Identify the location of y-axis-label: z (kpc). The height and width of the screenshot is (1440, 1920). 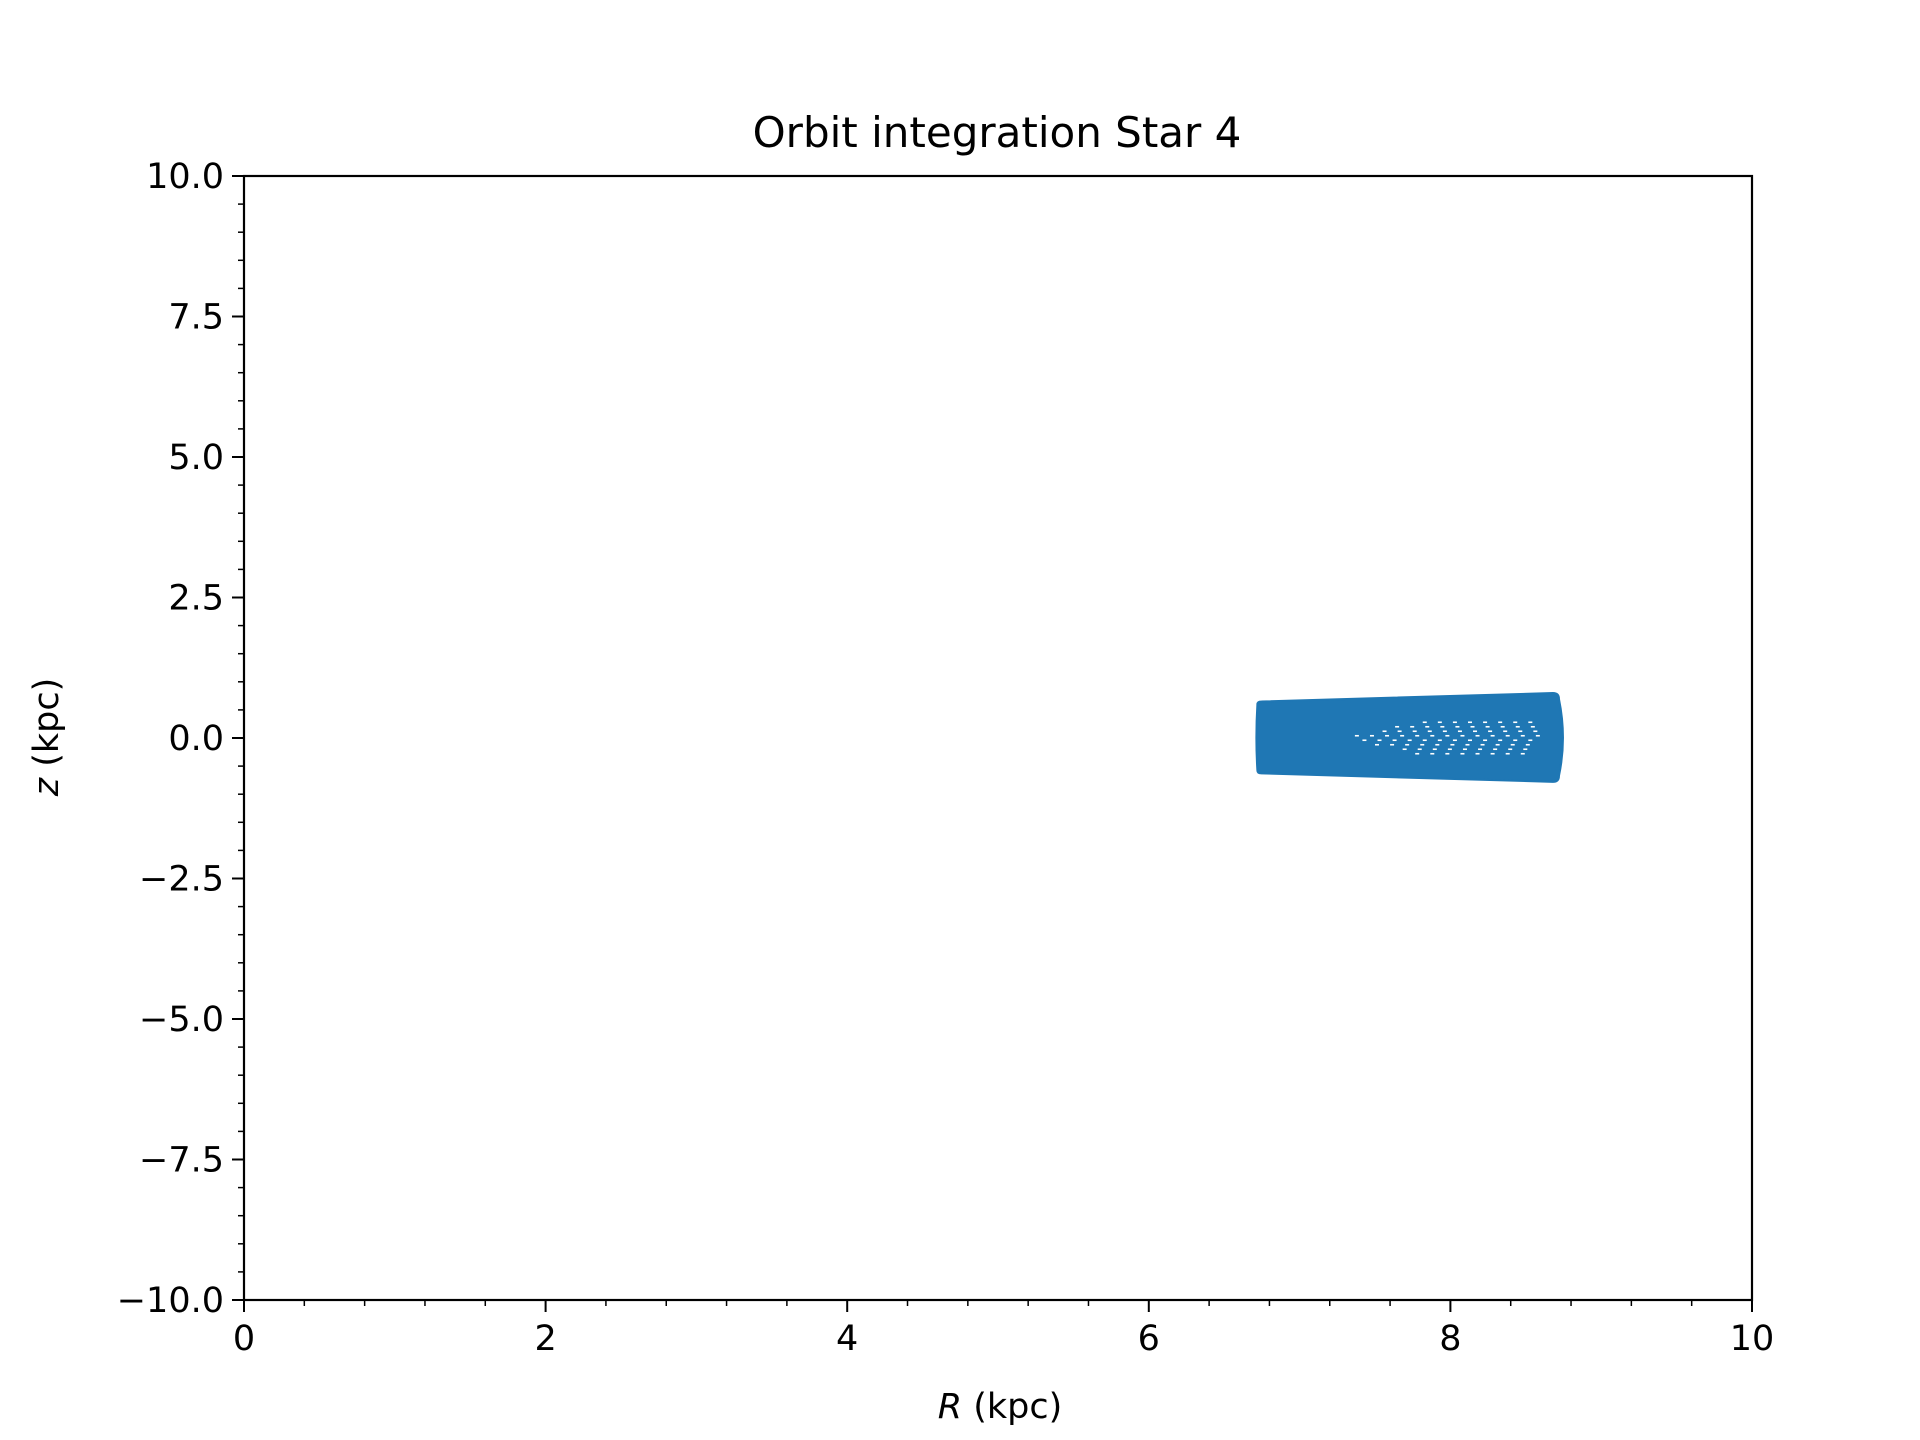
(47, 738).